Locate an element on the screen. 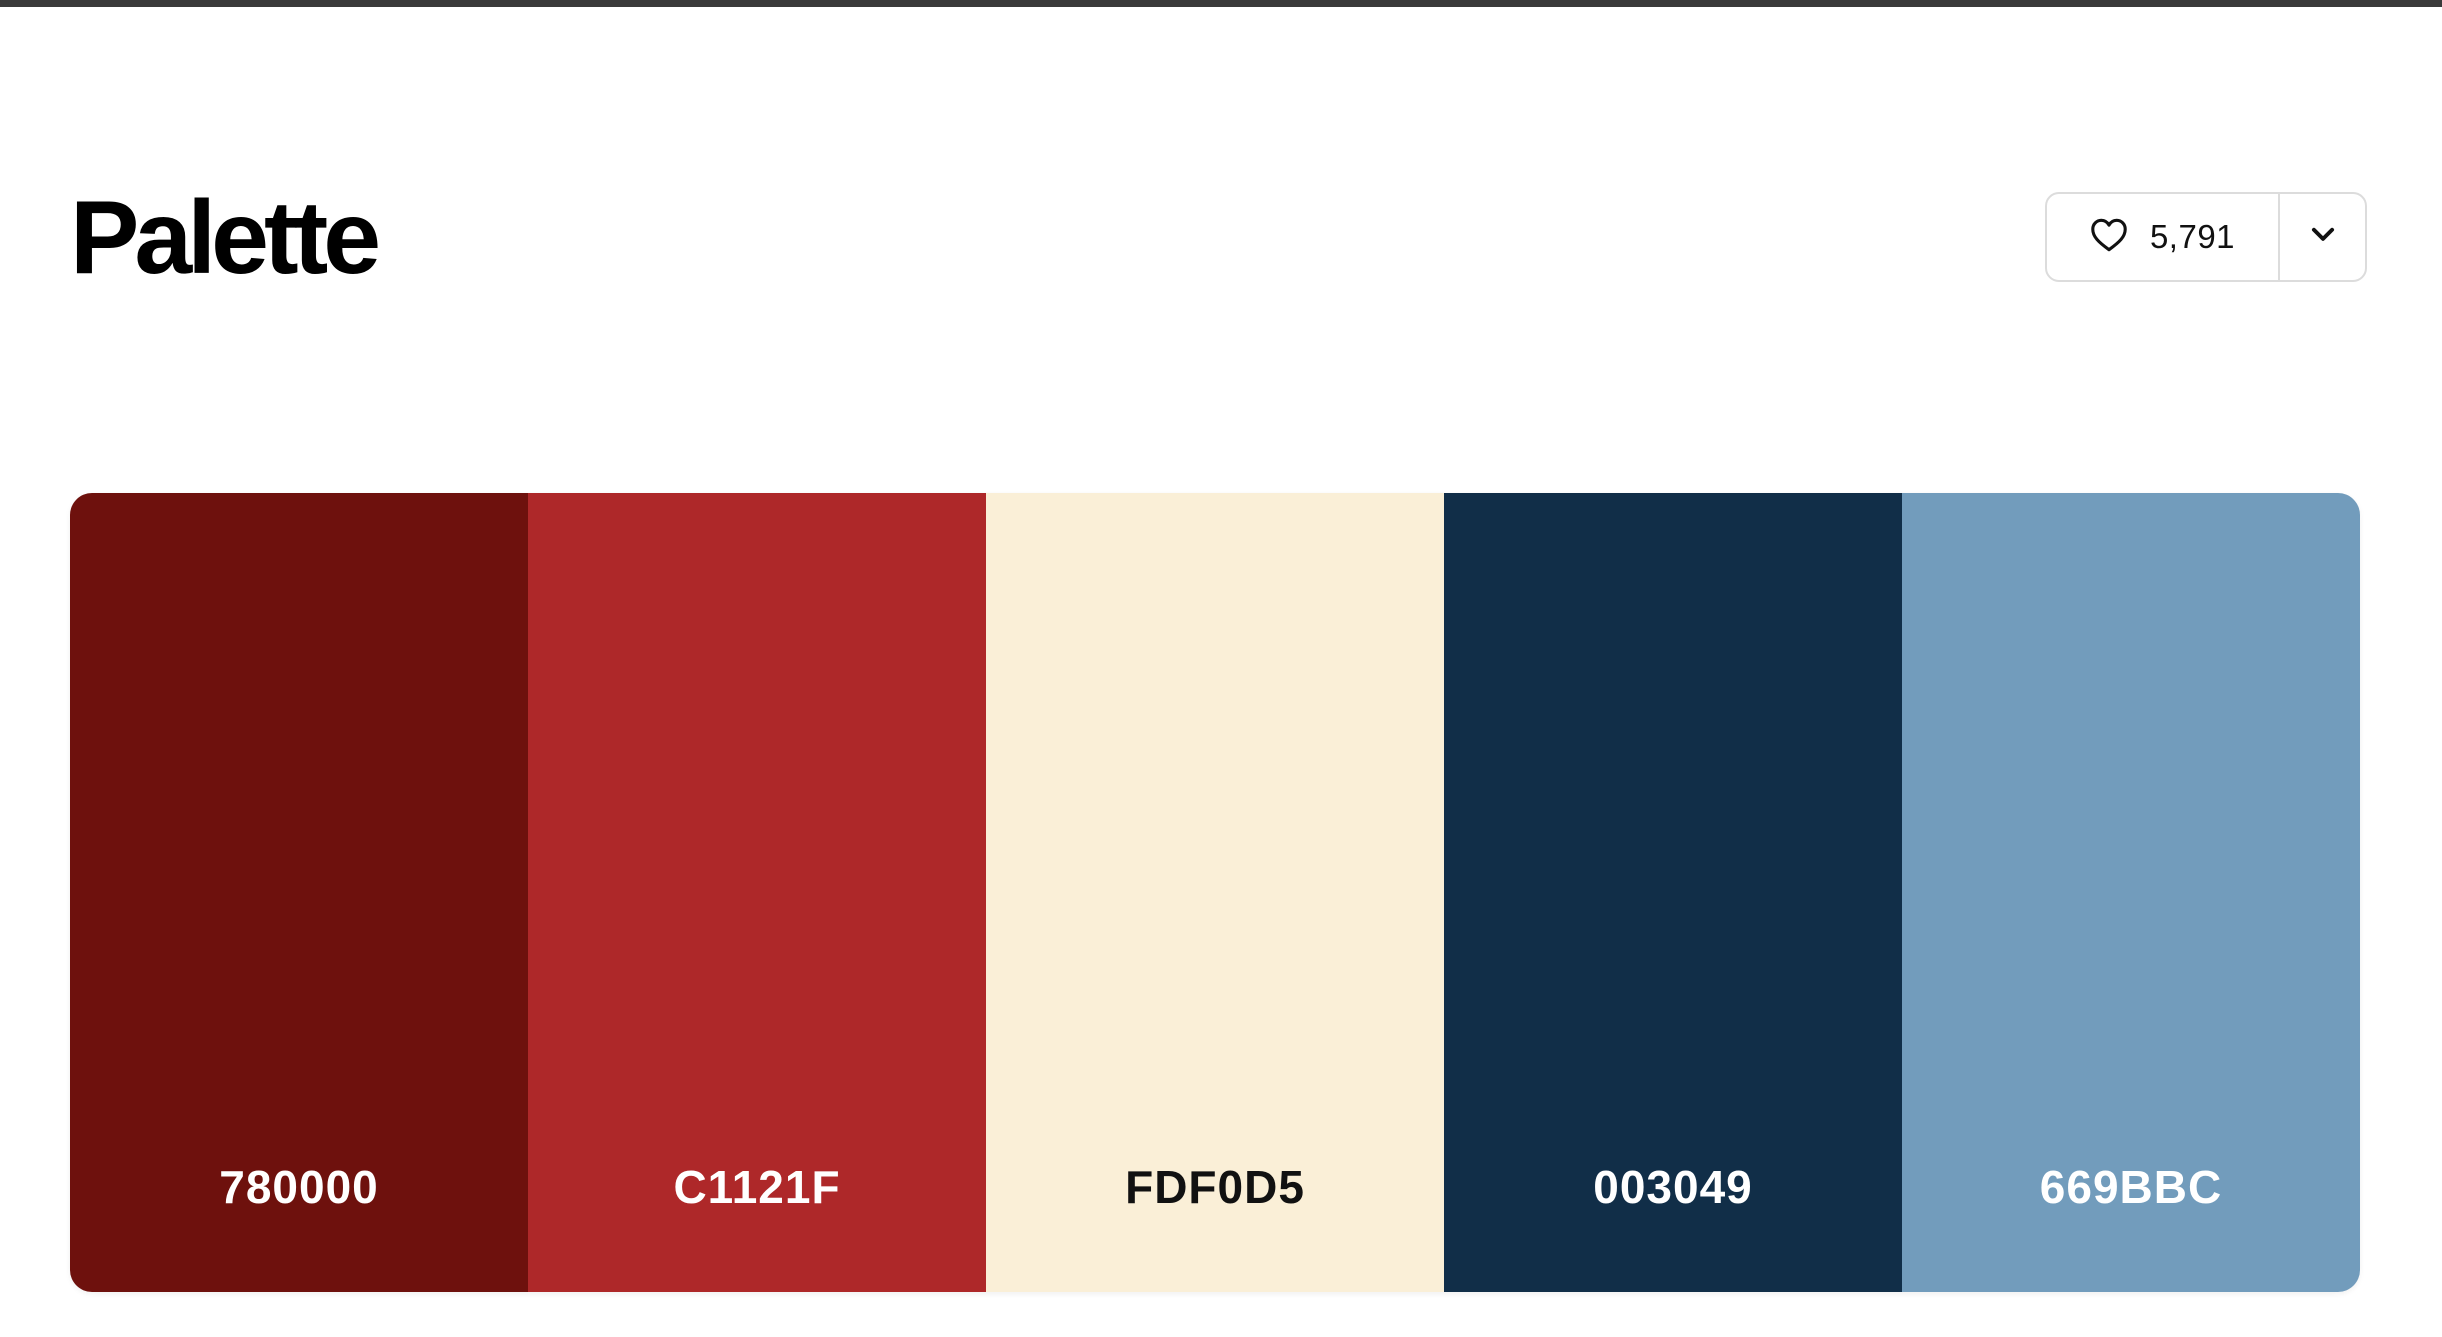 Image resolution: width=2442 pixels, height=1337 pixels. color-hex-label: 780000 is located at coordinates (299, 1187).